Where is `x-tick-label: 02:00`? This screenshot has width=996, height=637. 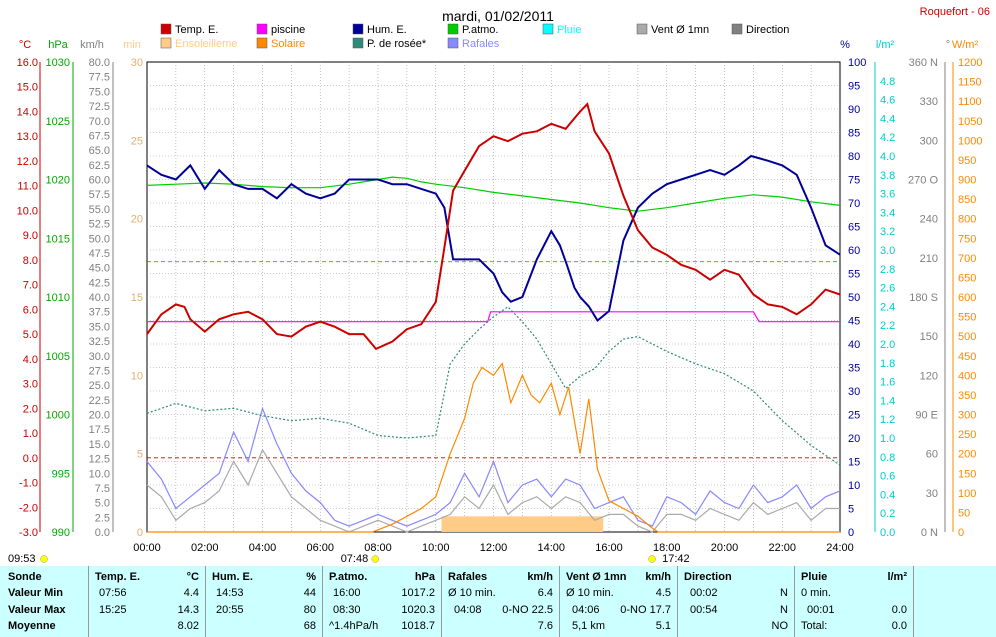 x-tick-label: 02:00 is located at coordinates (205, 548).